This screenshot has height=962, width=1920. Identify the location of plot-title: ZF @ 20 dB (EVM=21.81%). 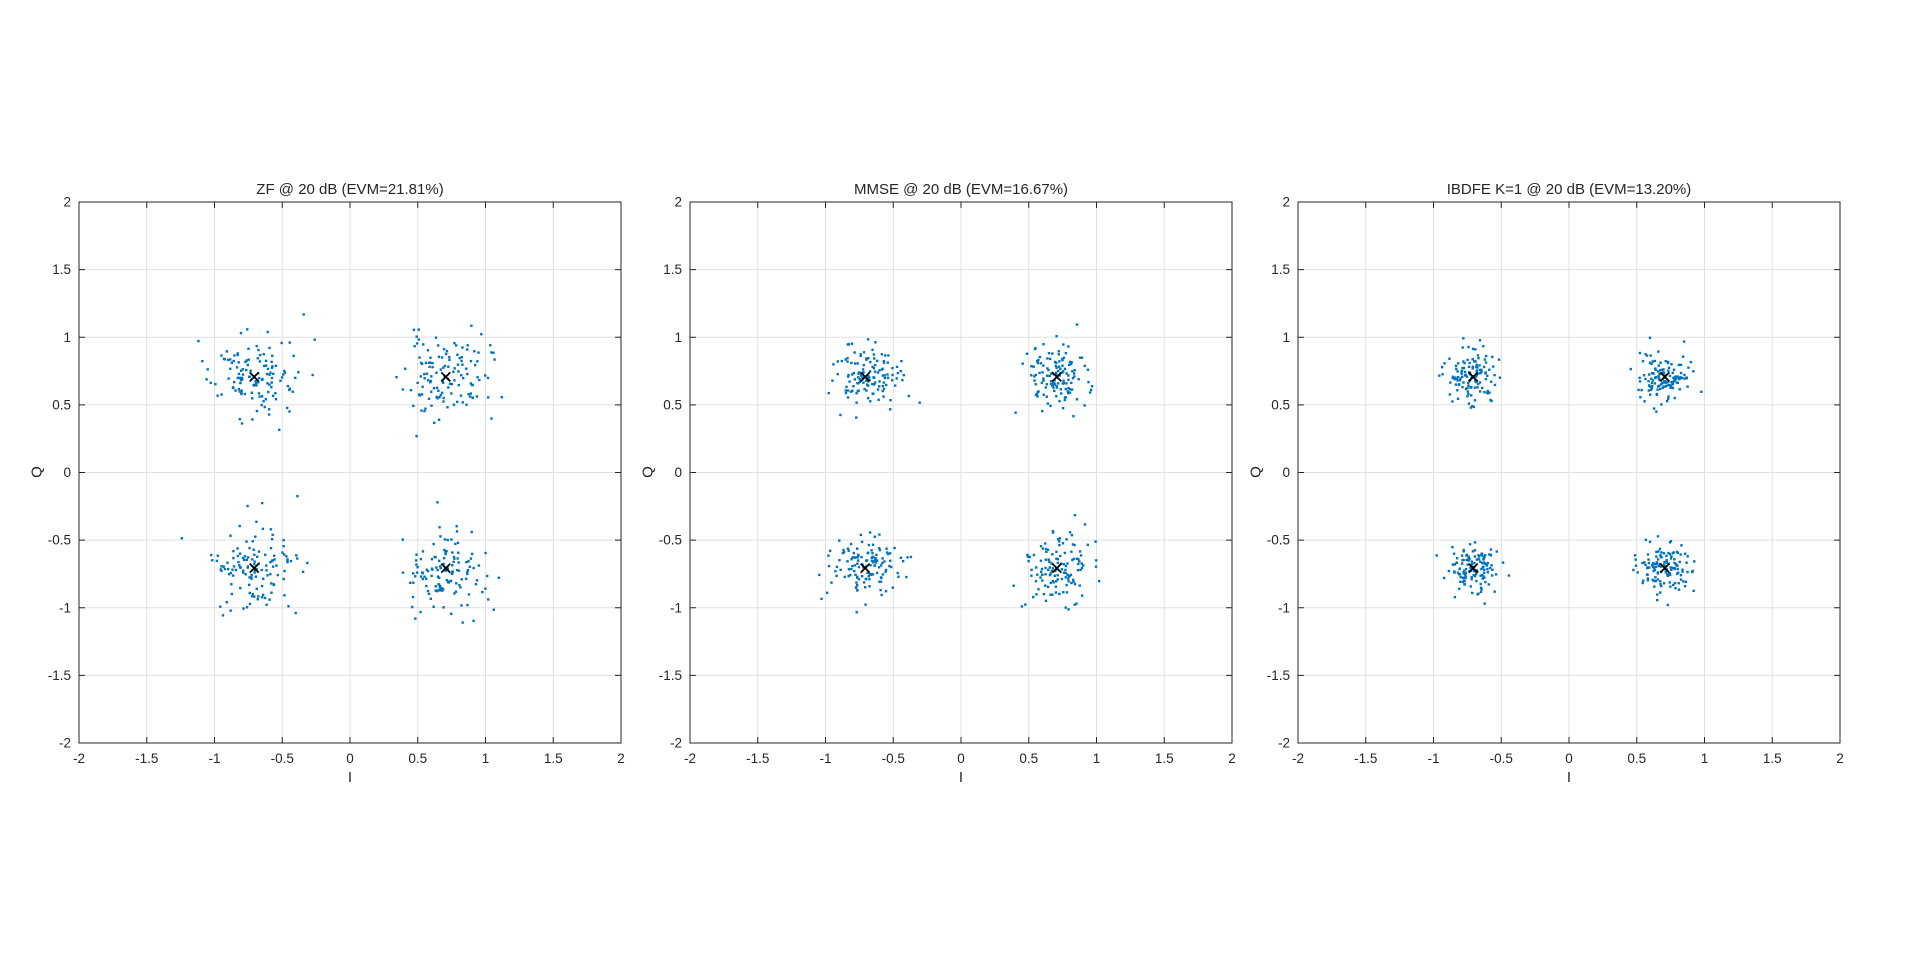
(350, 189).